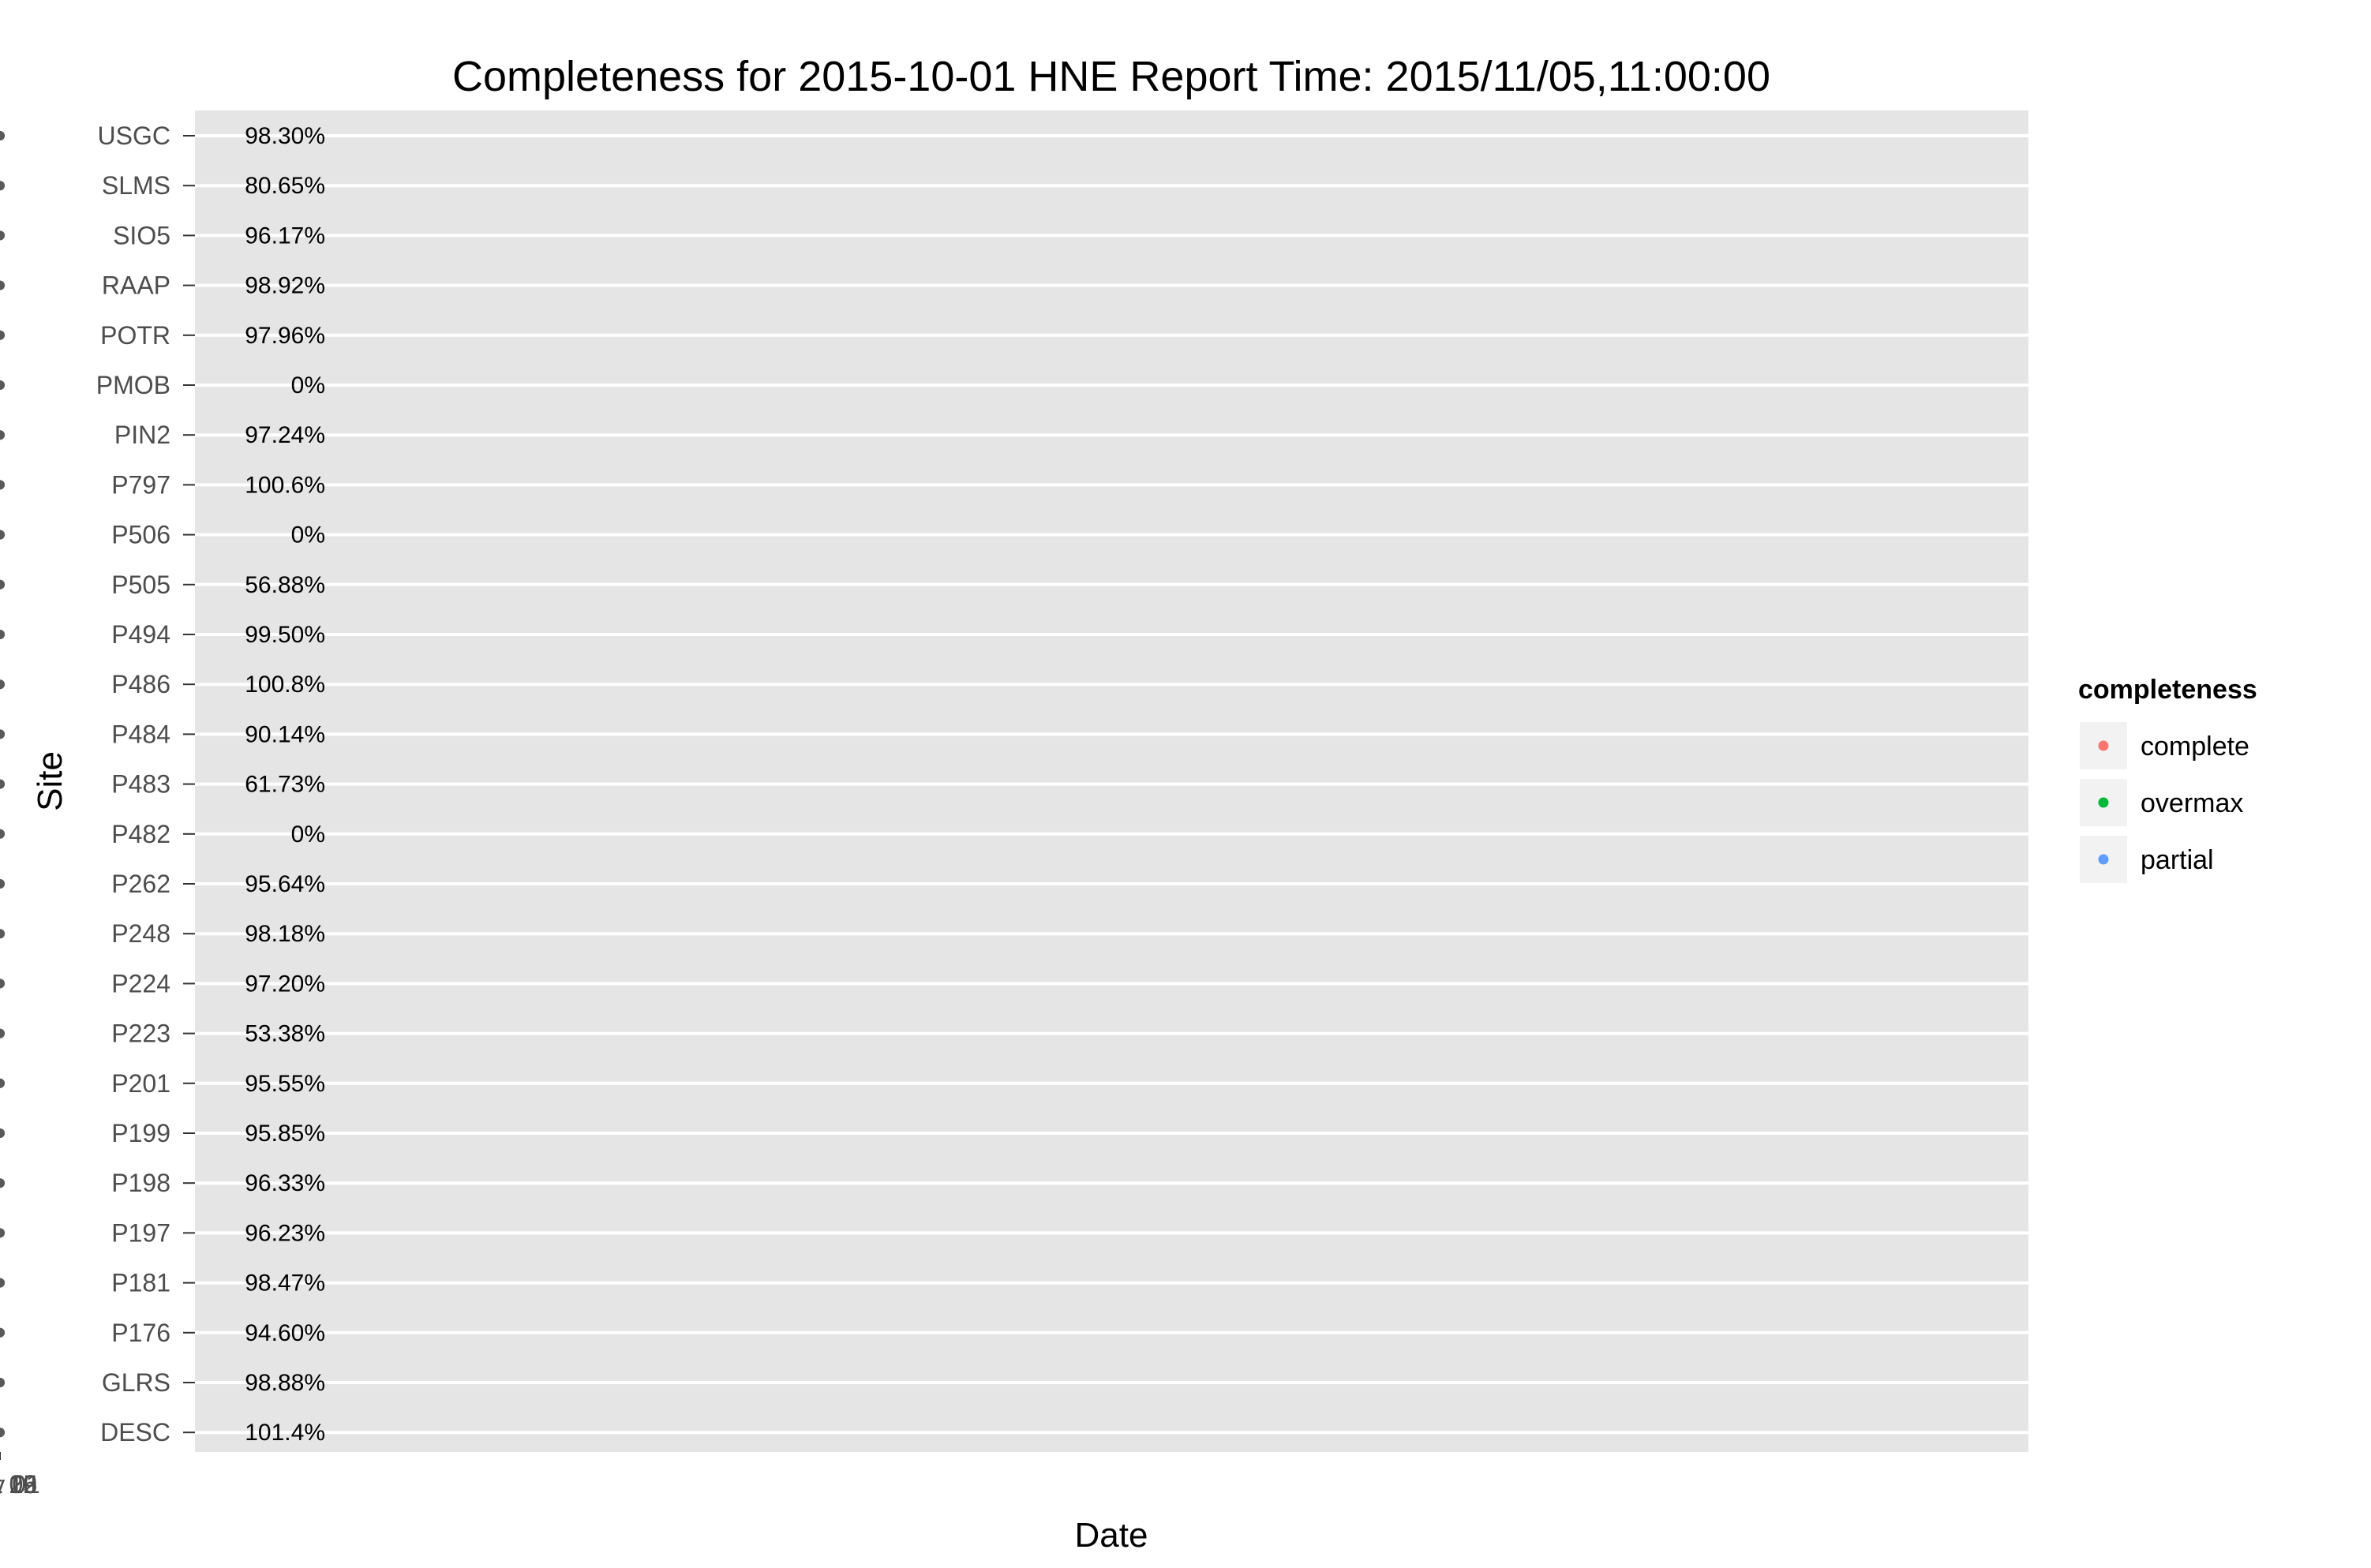 This screenshot has width=2371, height=1568. What do you see at coordinates (142, 435) in the screenshot?
I see `site-label: PIN2` at bounding box center [142, 435].